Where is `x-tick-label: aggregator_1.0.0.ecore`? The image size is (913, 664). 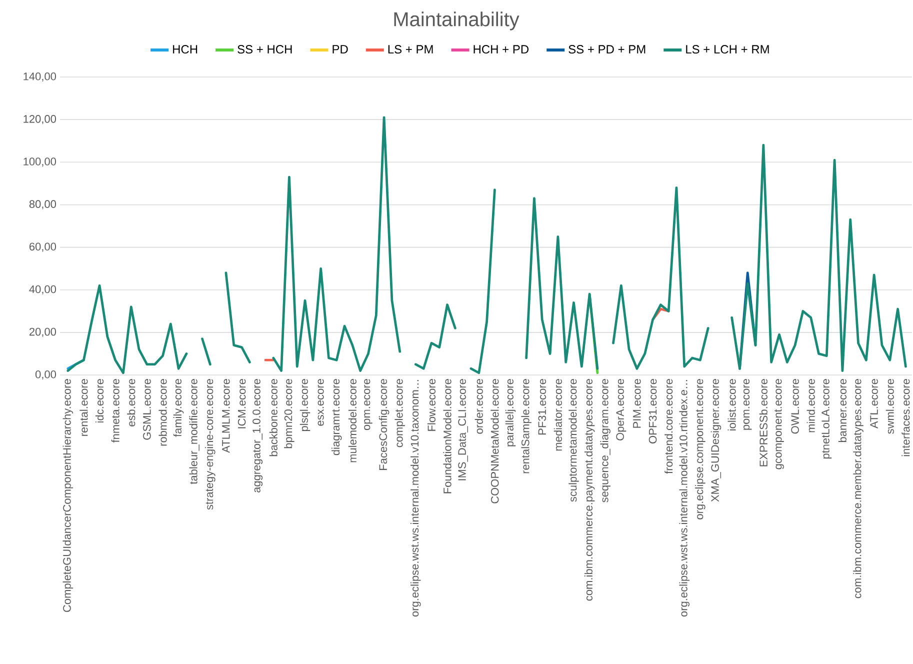
x-tick-label: aggregator_1.0.0.ecore is located at coordinates (257, 435).